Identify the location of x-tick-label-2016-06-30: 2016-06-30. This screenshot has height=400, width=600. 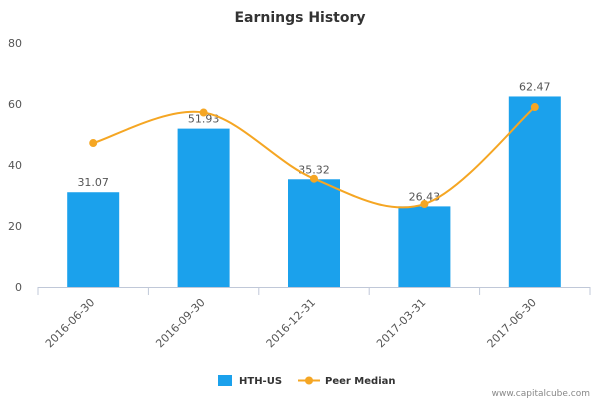
(70, 323).